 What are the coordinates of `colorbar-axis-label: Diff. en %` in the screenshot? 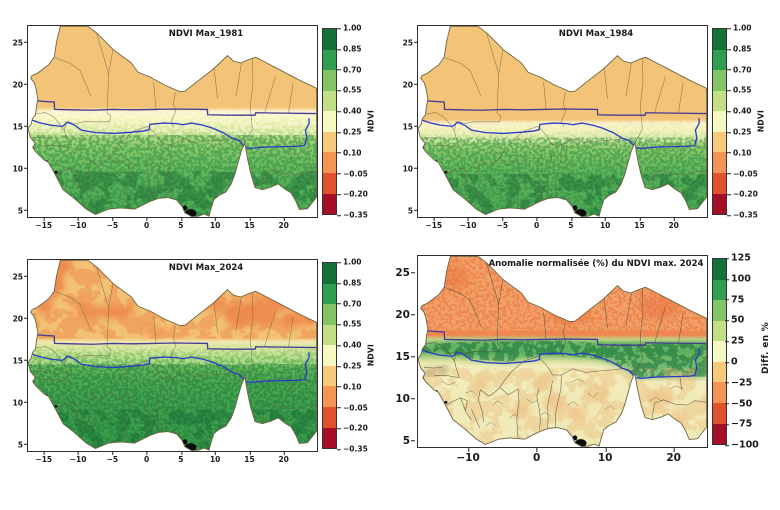 It's located at (766, 348).